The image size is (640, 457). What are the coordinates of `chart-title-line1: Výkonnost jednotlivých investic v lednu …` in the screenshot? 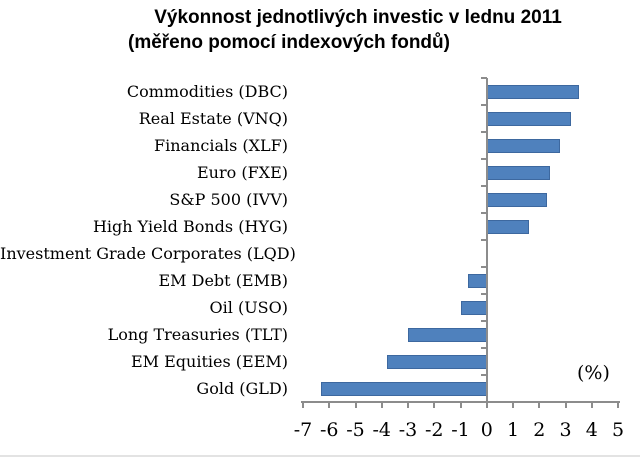 It's located at (358, 17).